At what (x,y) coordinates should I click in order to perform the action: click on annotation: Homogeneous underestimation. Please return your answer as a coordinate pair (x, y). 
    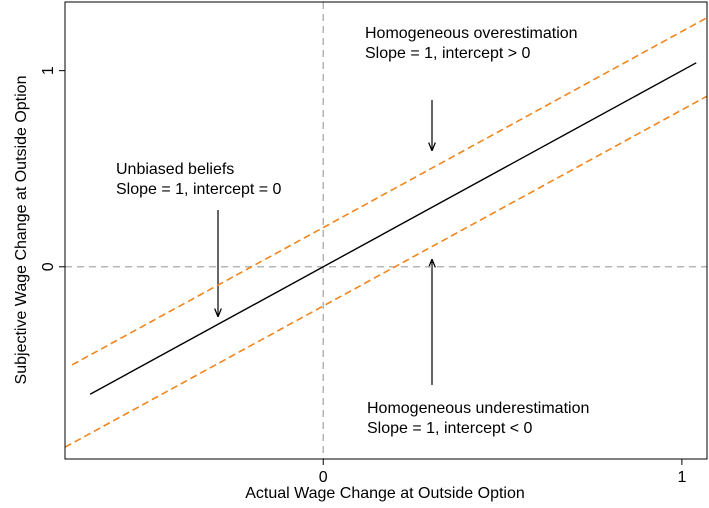
    Looking at the image, I should click on (478, 408).